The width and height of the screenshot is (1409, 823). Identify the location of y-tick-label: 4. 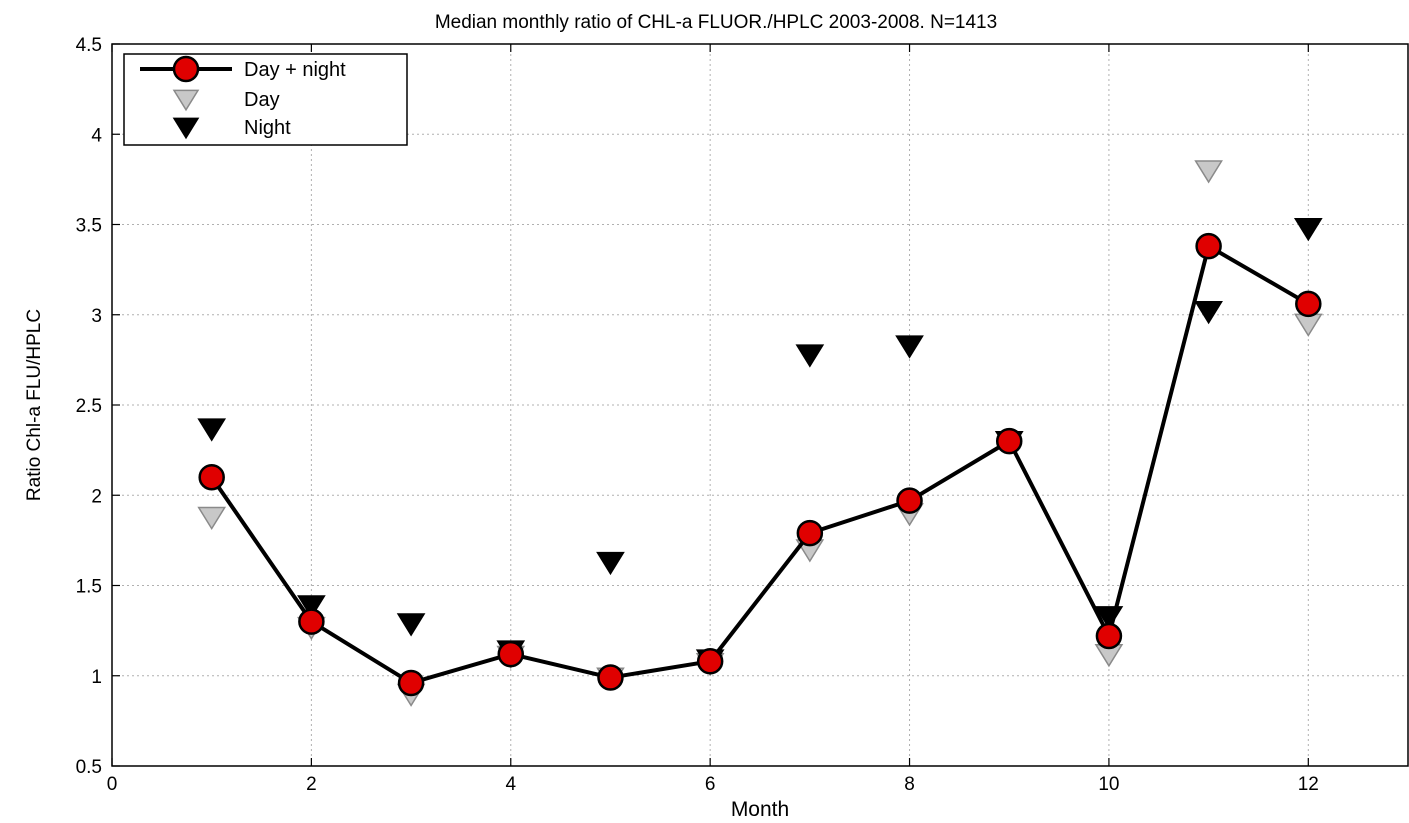
(96, 135).